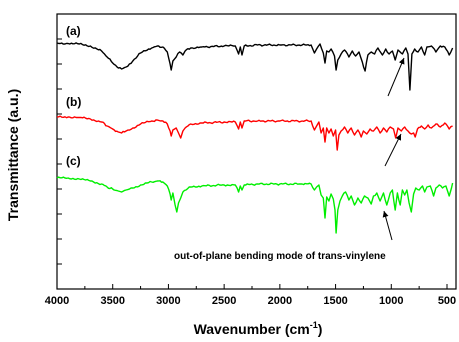 The image size is (459, 342). Describe the element at coordinates (73, 161) in the screenshot. I see `series-label-c: (c)` at that location.